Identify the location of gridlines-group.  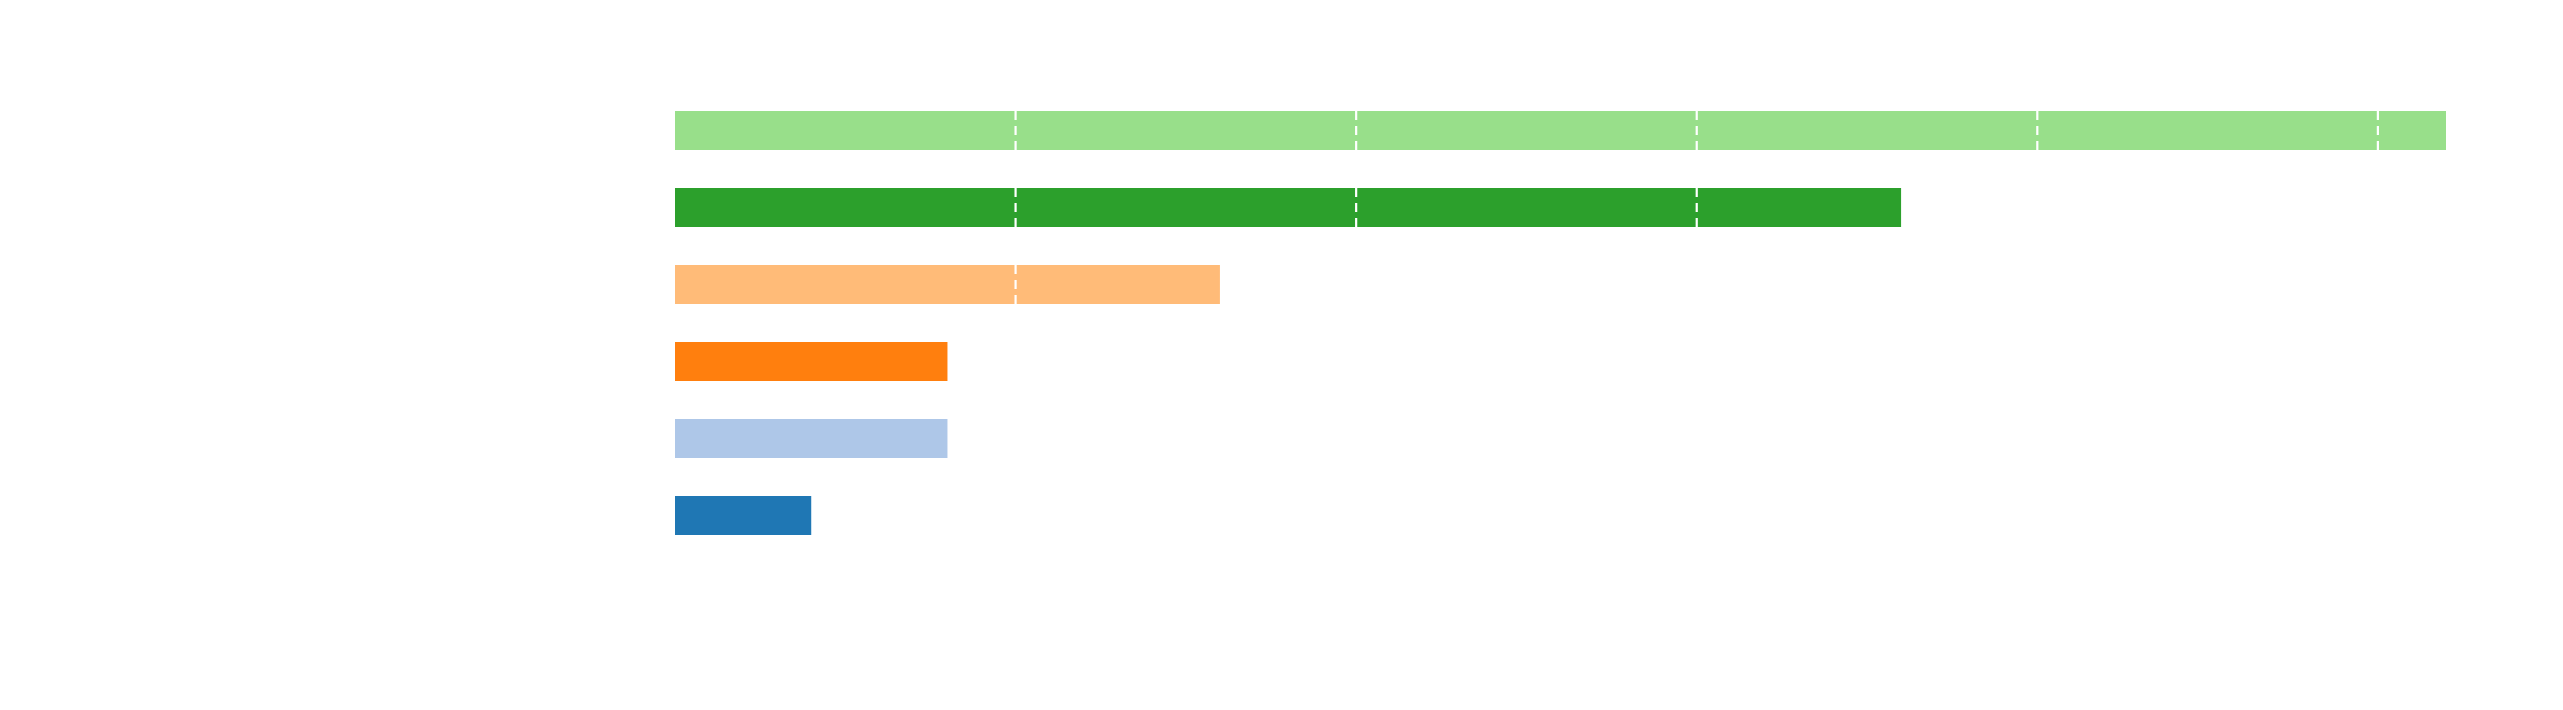
(1696, 207).